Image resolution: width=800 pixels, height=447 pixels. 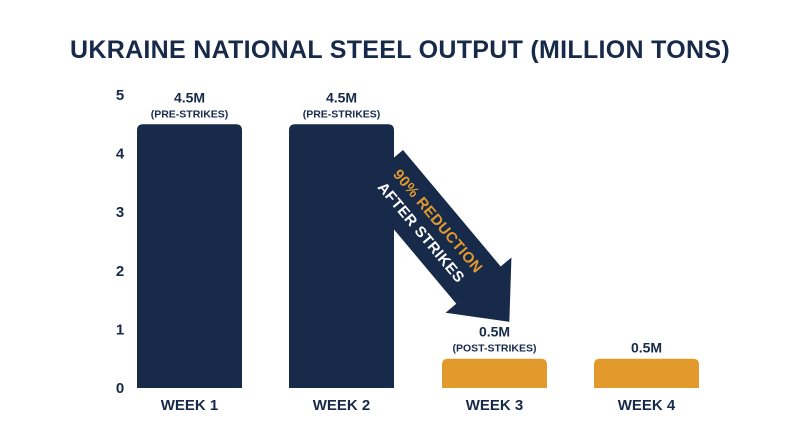 What do you see at coordinates (342, 405) in the screenshot?
I see `x-tick-label: WEEK 2` at bounding box center [342, 405].